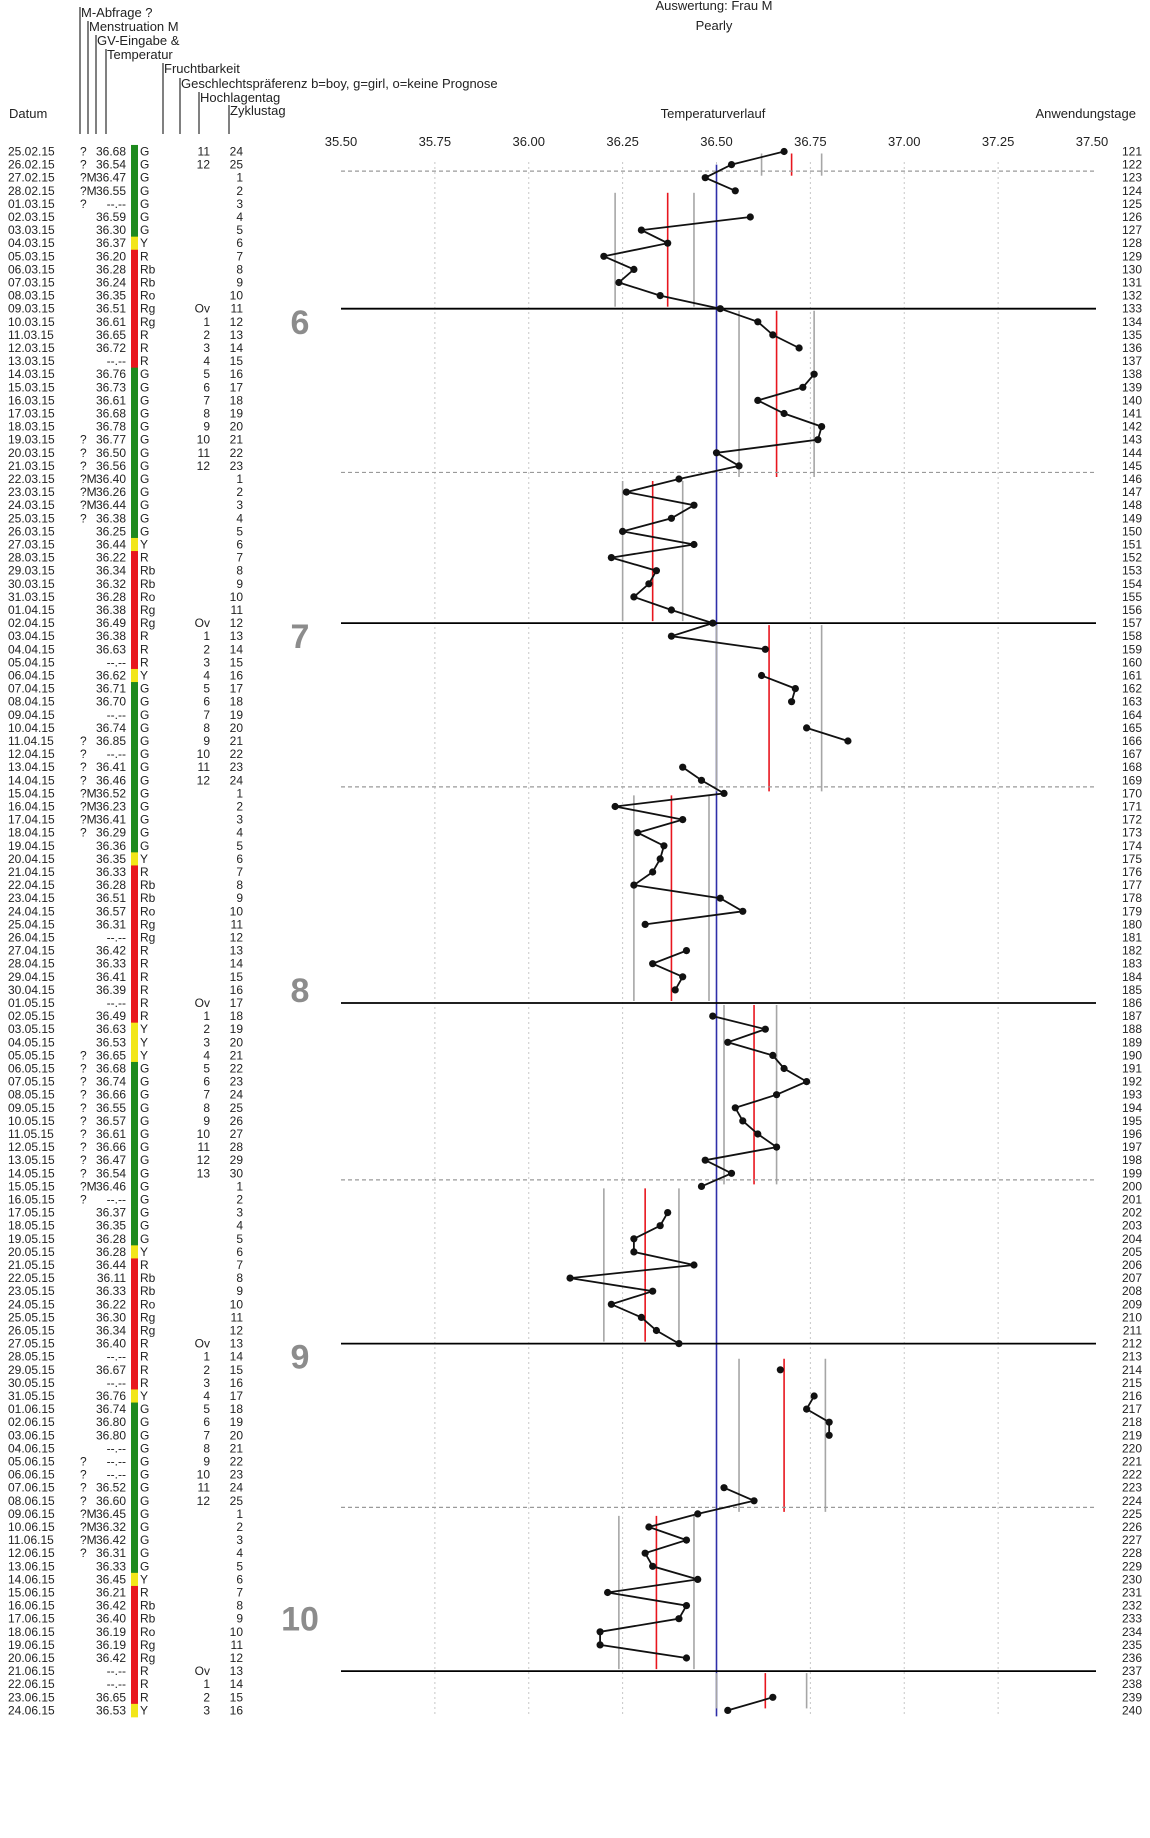  What do you see at coordinates (111, 1697) in the screenshot?
I see `row-temperature: 36.65` at bounding box center [111, 1697].